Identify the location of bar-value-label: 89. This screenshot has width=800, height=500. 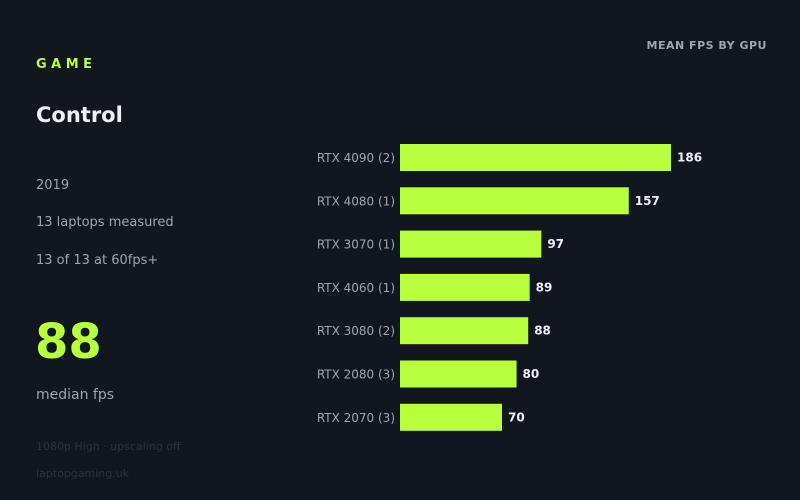
(544, 287).